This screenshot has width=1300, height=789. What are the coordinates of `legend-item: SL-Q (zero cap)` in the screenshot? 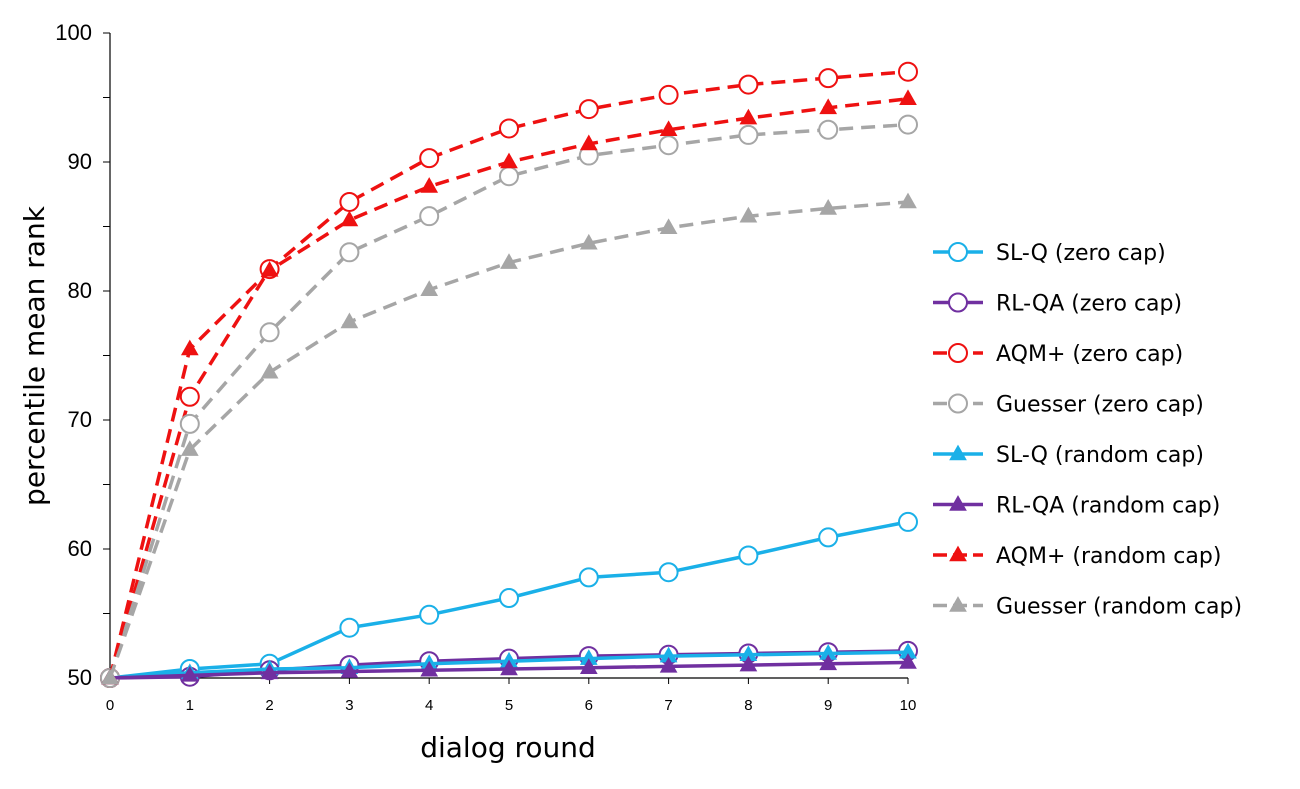 It's located at (1049, 253).